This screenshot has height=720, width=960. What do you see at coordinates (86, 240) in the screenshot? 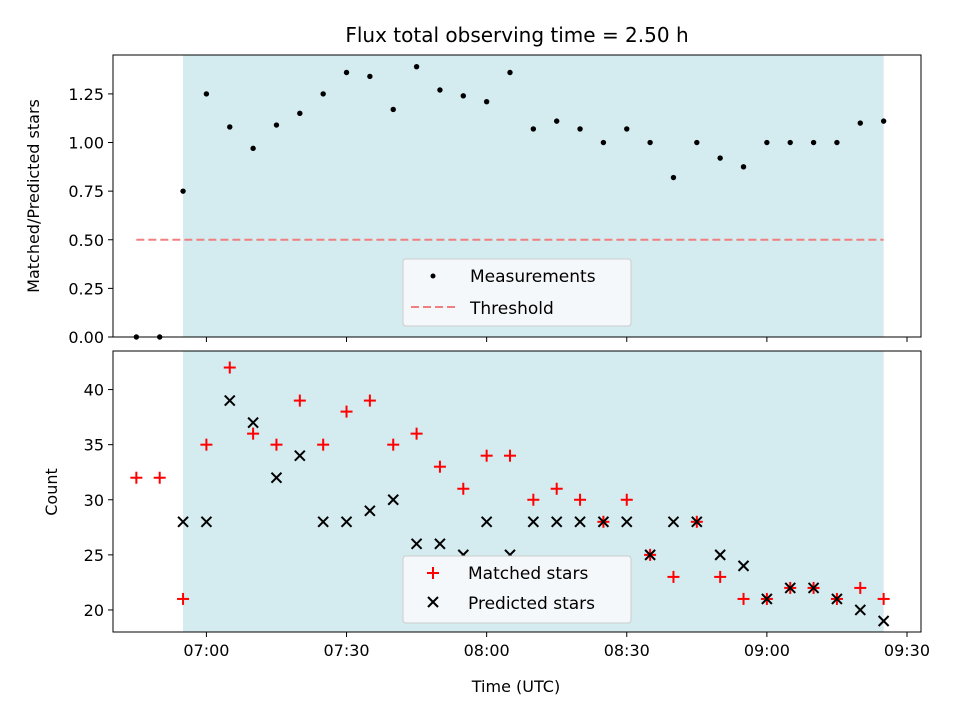
I see `y-tick-label: 0.50` at bounding box center [86, 240].